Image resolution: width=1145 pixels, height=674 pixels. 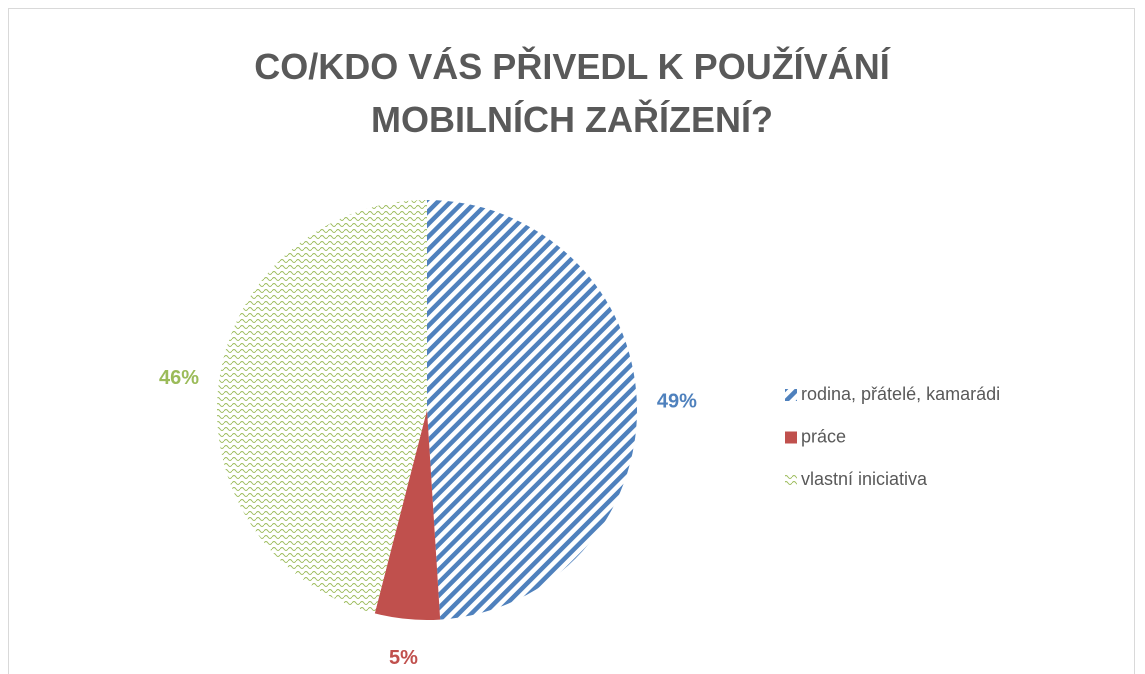 I want to click on legend-label: práce, so click(x=823, y=436).